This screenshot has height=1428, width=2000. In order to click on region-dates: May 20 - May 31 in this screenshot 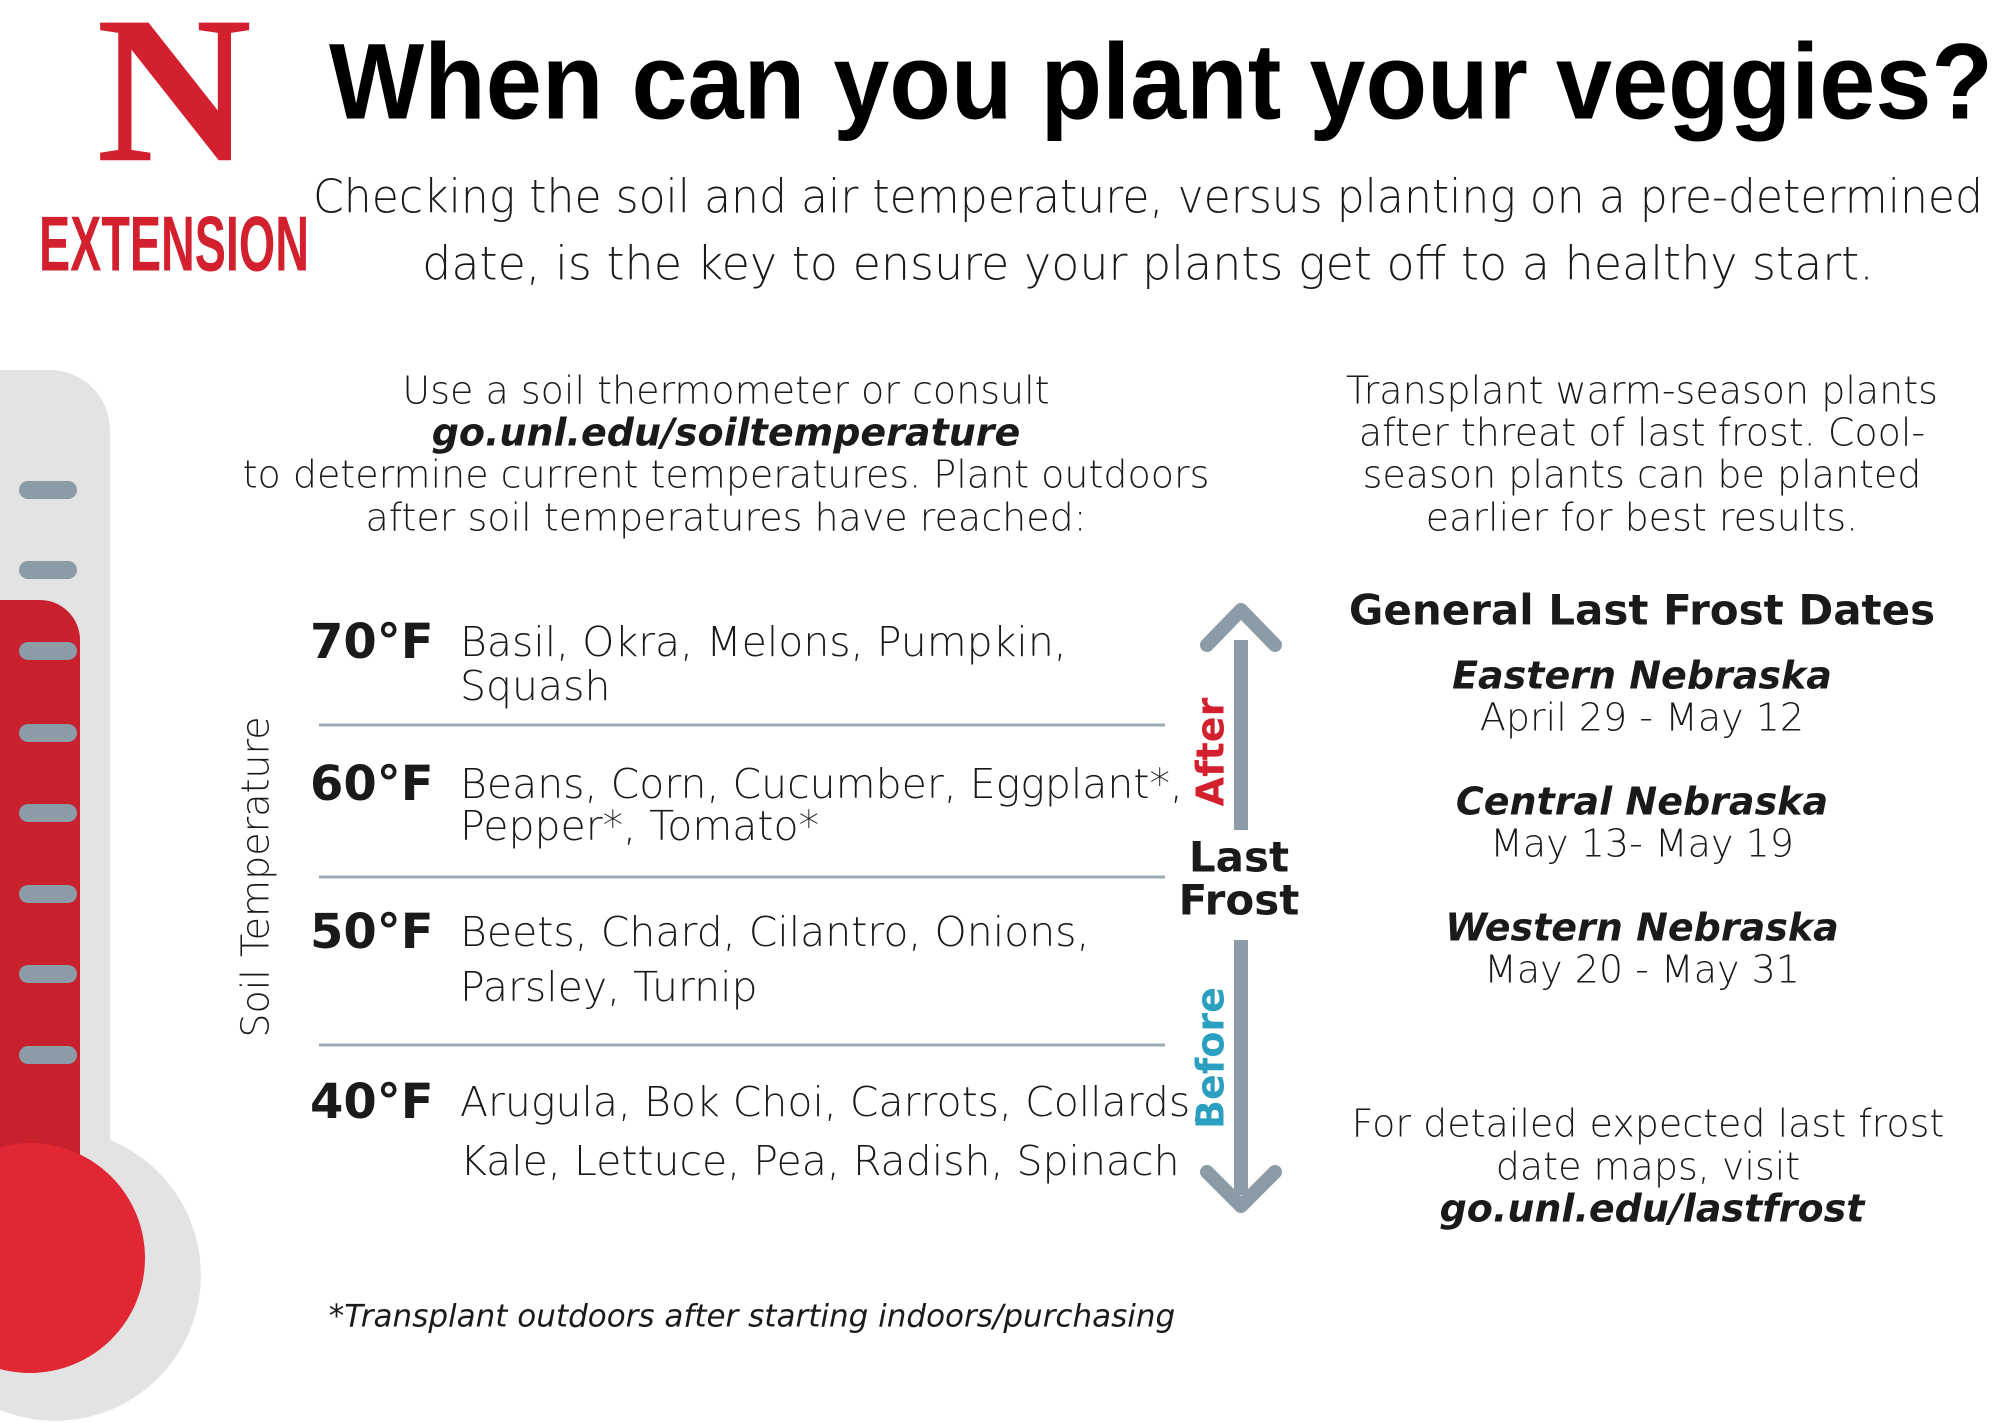, I will do `click(1642, 970)`.